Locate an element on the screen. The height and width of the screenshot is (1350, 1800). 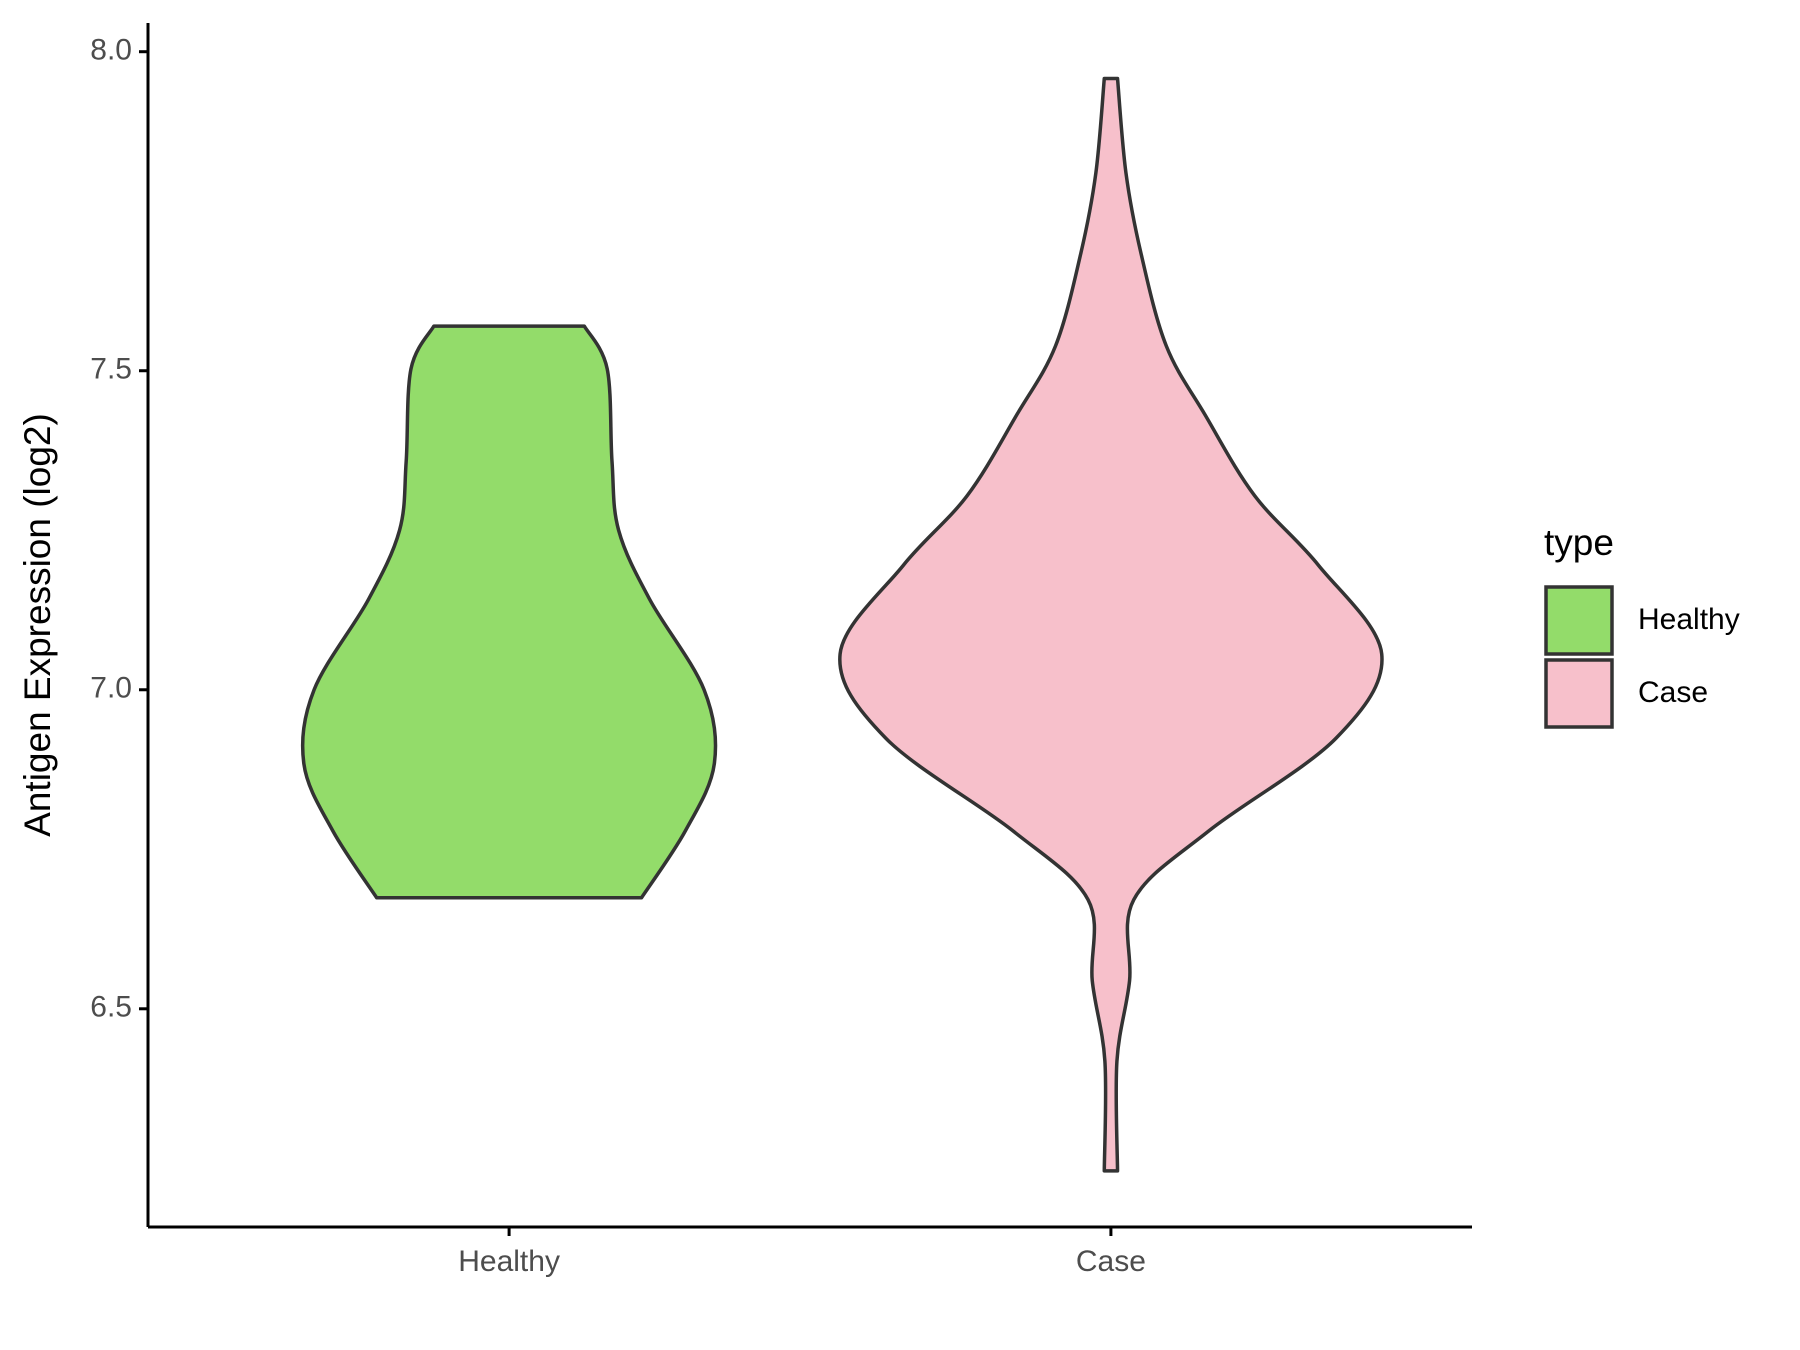
x-tick-label: Healthy is located at coordinates (509, 1261).